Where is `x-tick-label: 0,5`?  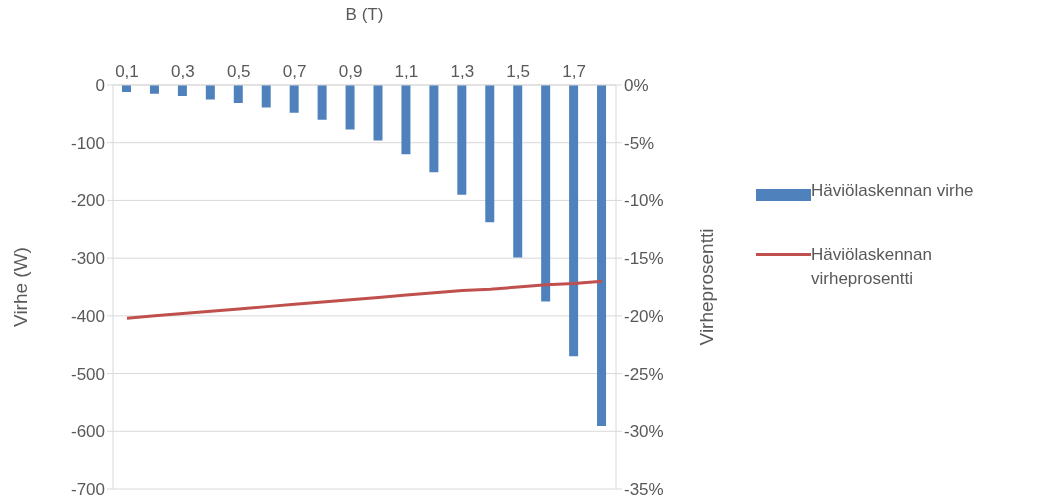
x-tick-label: 0,5 is located at coordinates (238, 71).